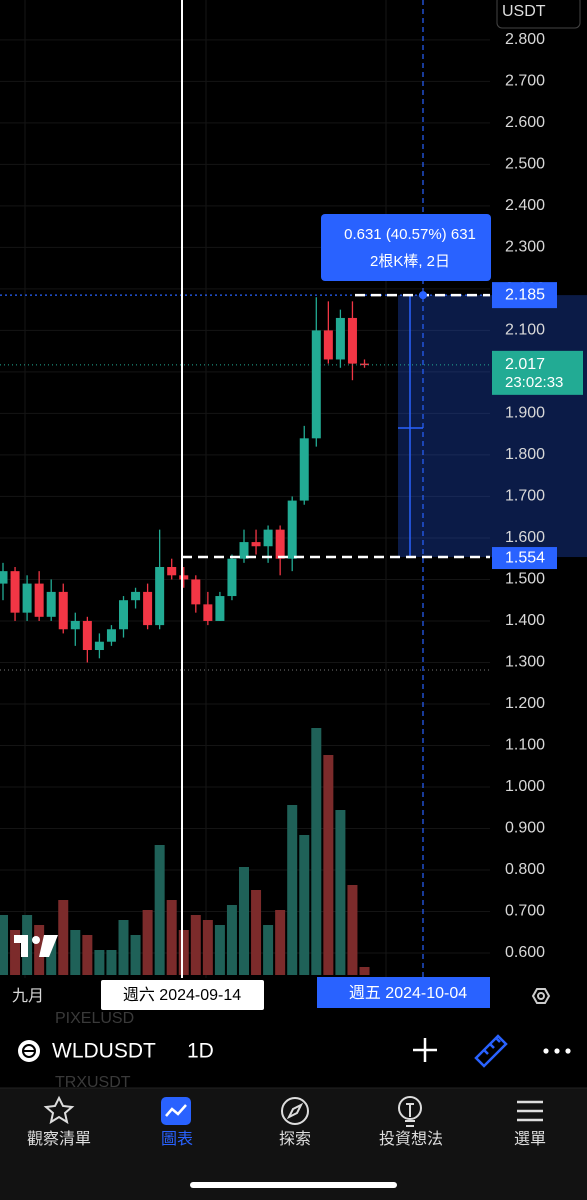 The image size is (587, 1200). I want to click on y-tick-label: 1.200, so click(525, 703).